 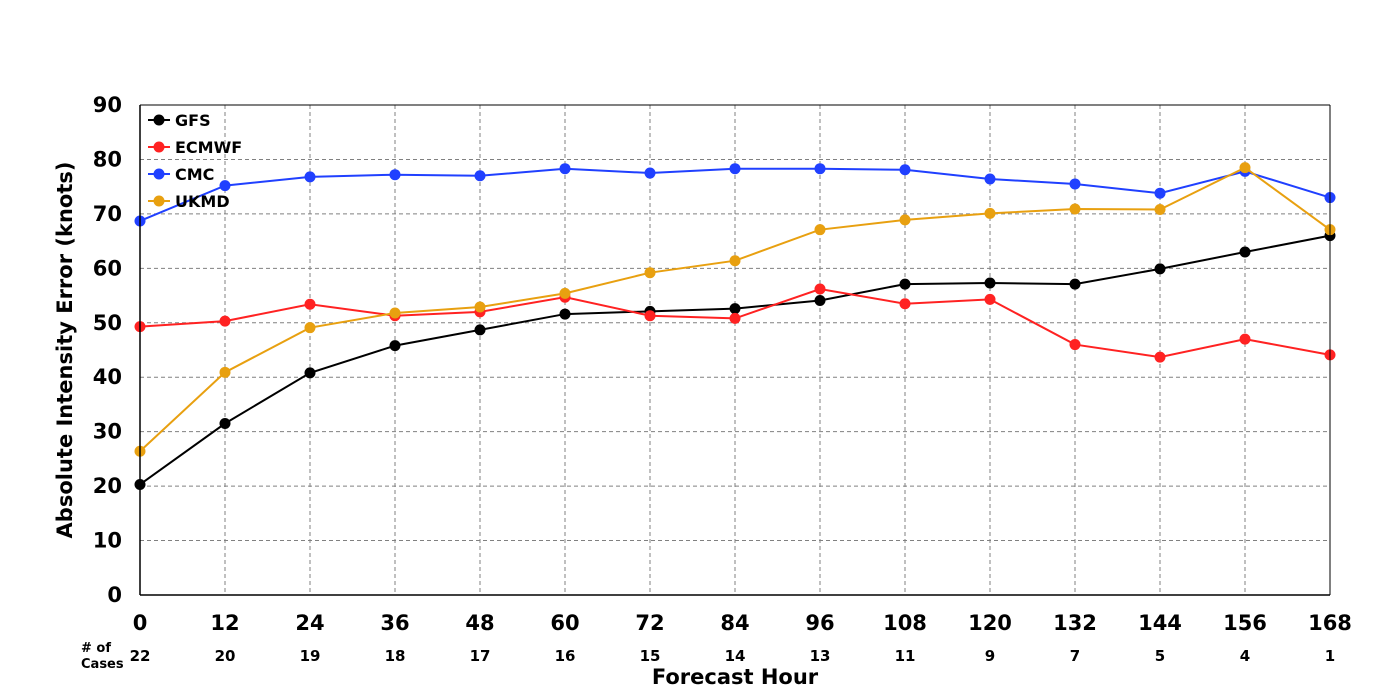 I want to click on cases-count-label: 14, so click(x=735, y=656).